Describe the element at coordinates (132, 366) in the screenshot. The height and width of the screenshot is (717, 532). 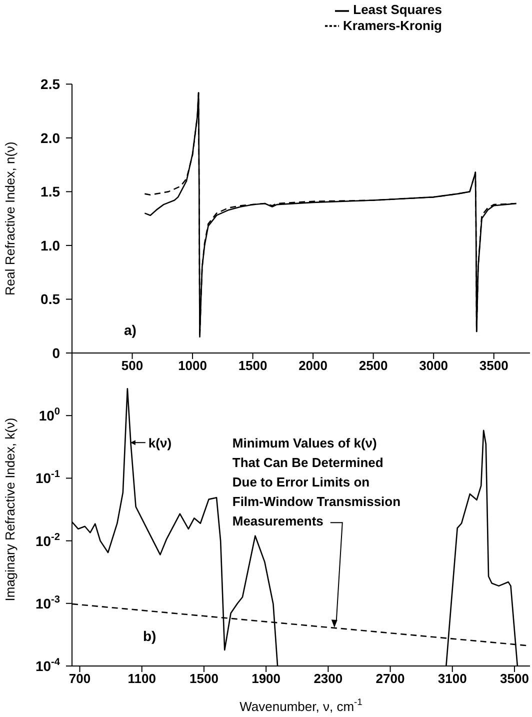
I see `x-tick-label: 500` at that location.